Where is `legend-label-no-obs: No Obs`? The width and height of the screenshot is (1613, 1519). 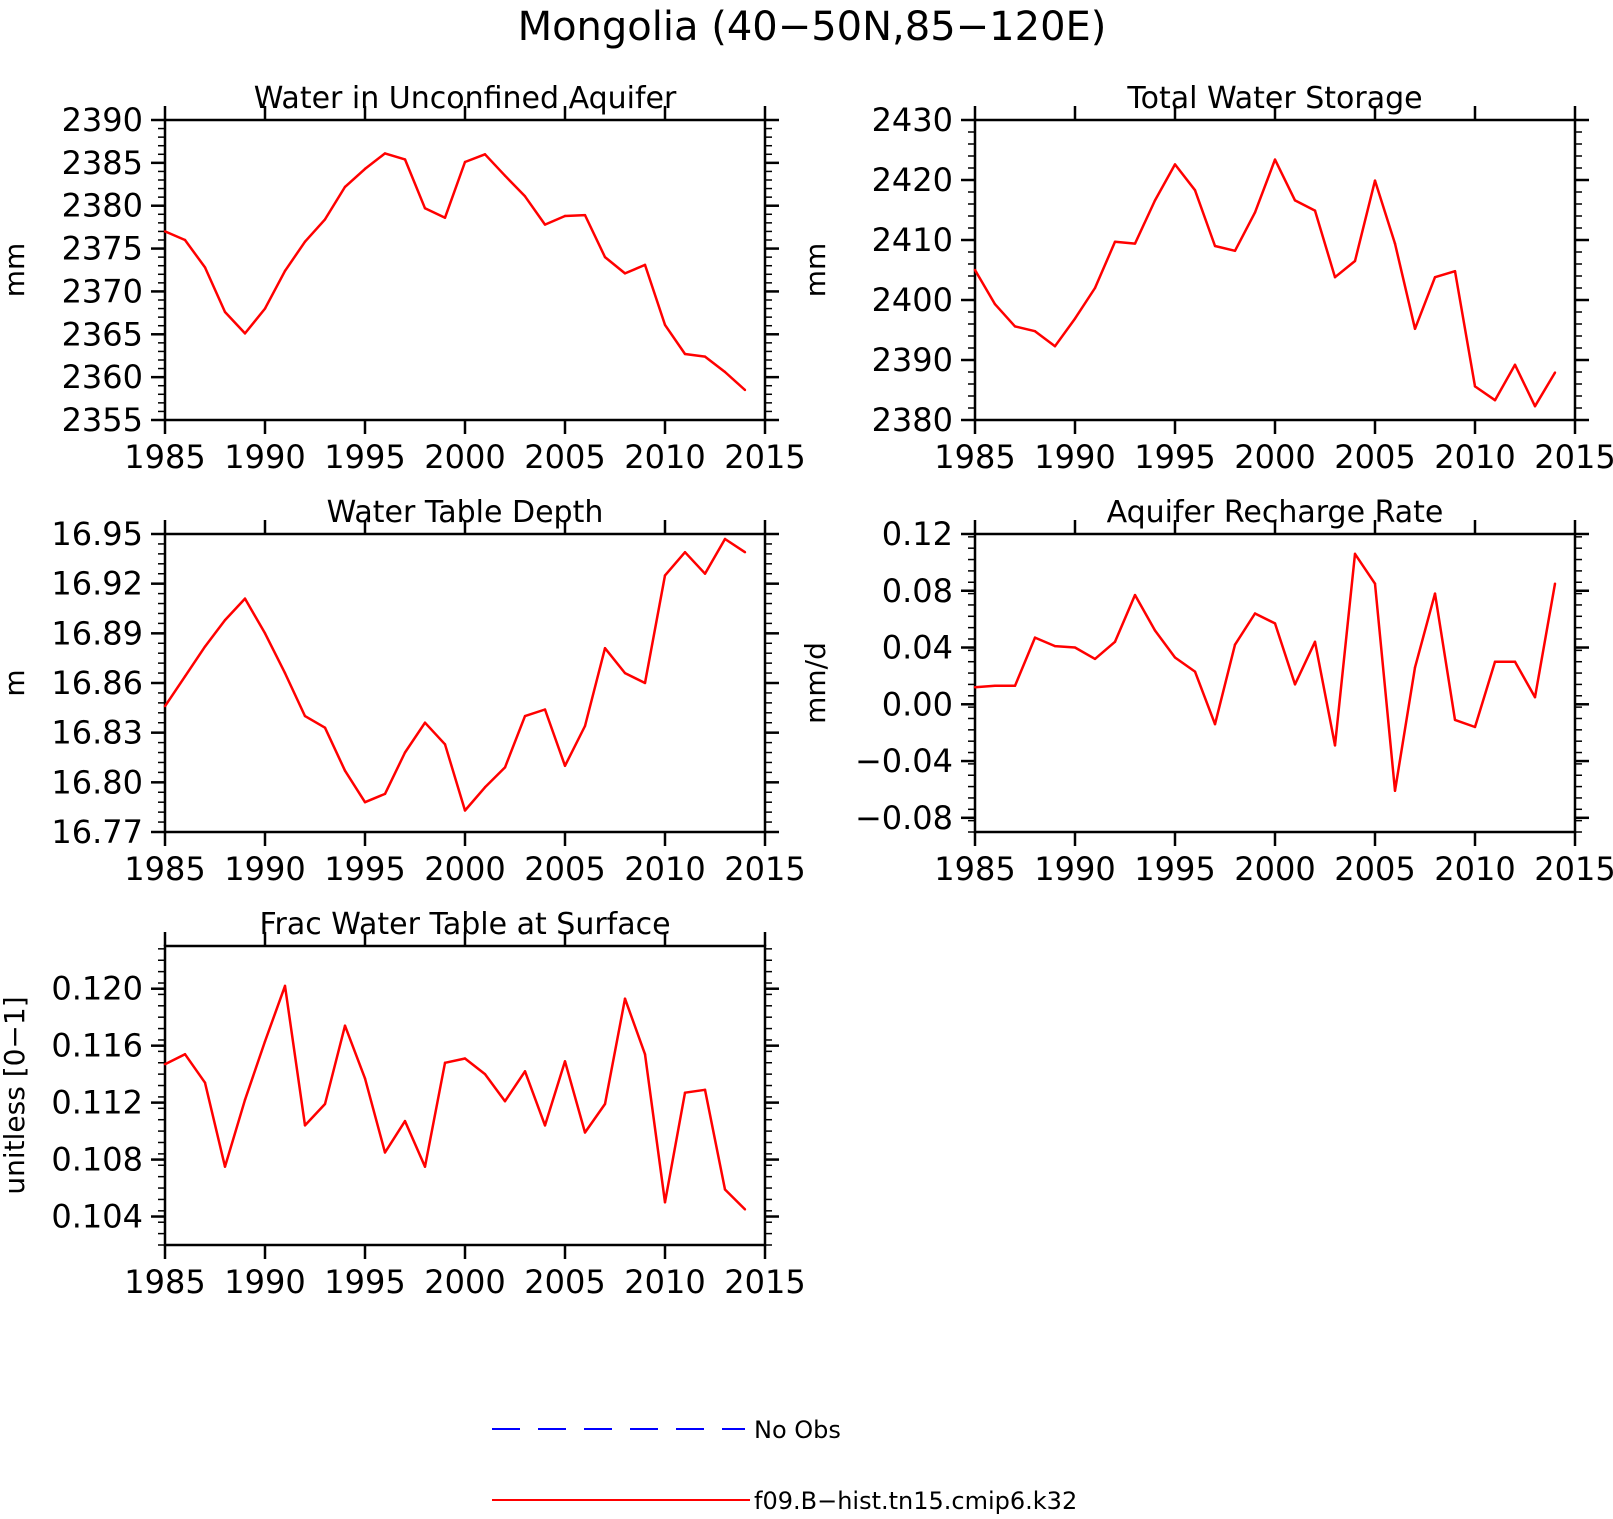 legend-label-no-obs: No Obs is located at coordinates (797, 1430).